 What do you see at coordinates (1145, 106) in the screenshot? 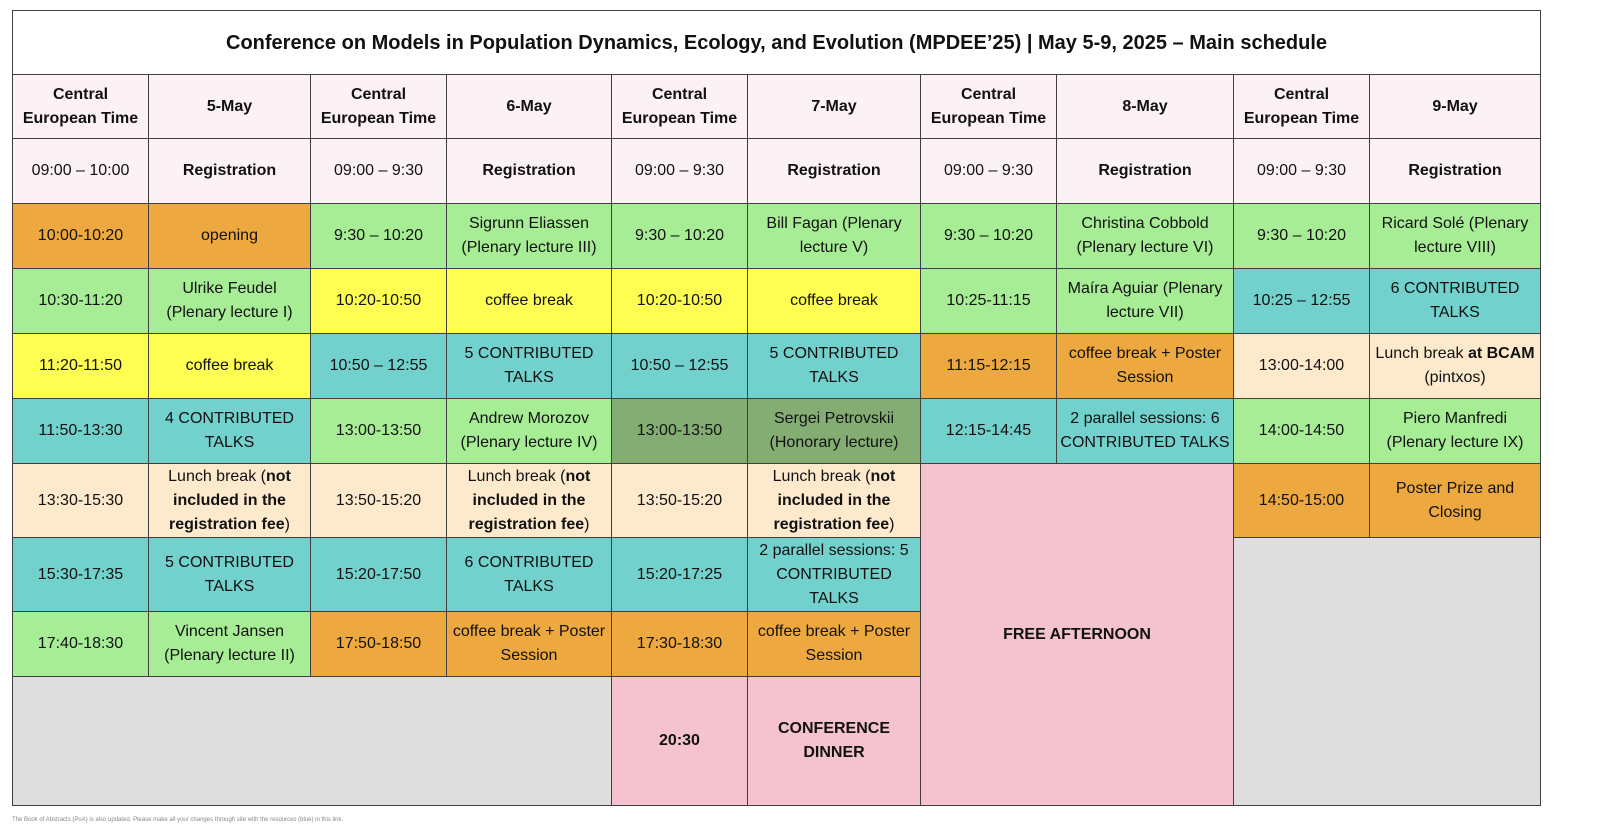
I see `day-header: 8-May` at bounding box center [1145, 106].